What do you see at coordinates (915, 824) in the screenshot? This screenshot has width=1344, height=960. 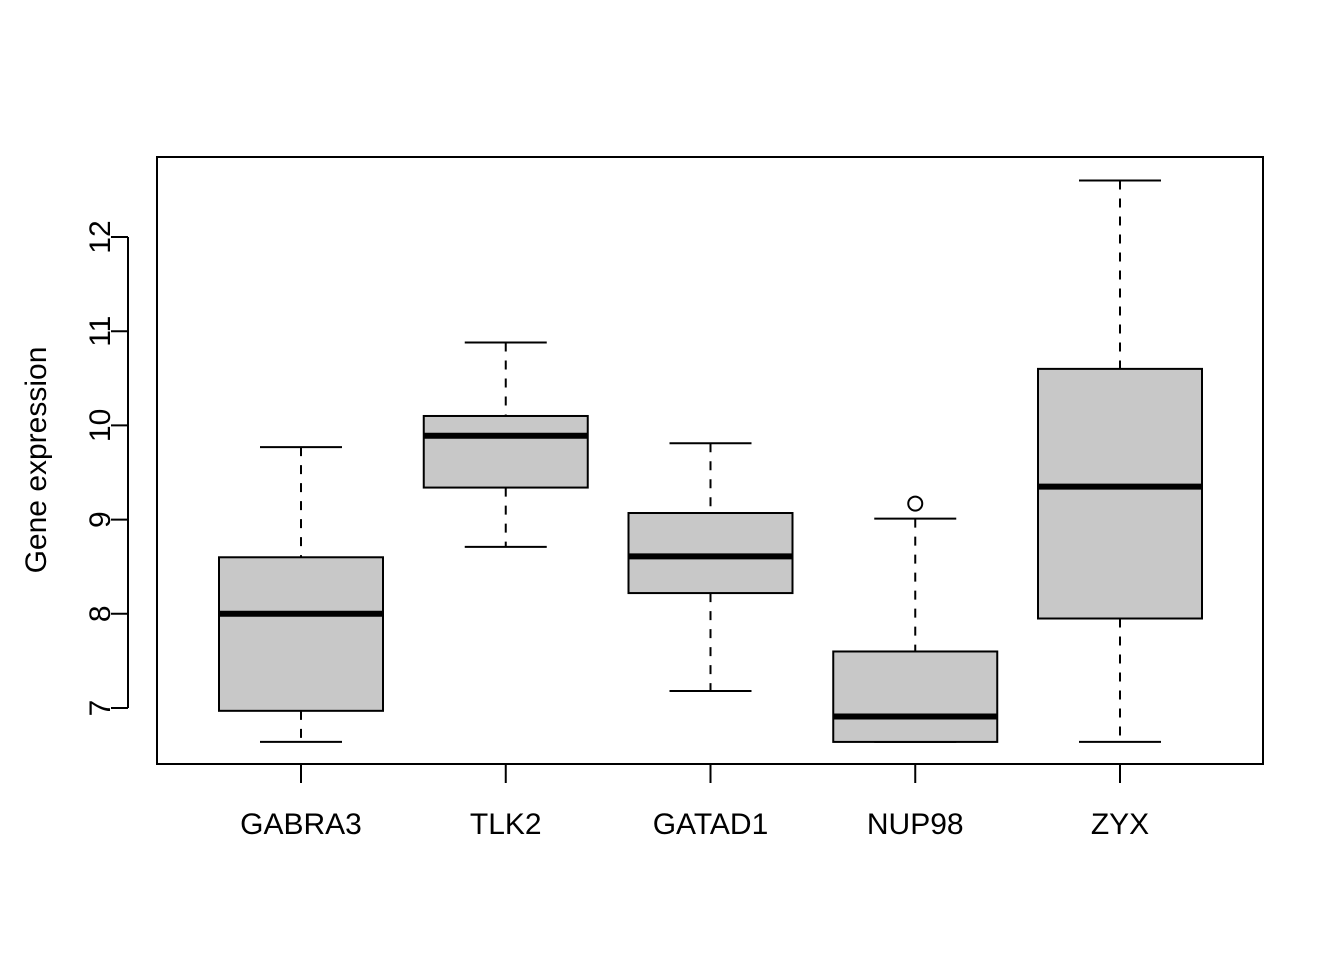 I see `x-tick-label: NUP98` at bounding box center [915, 824].